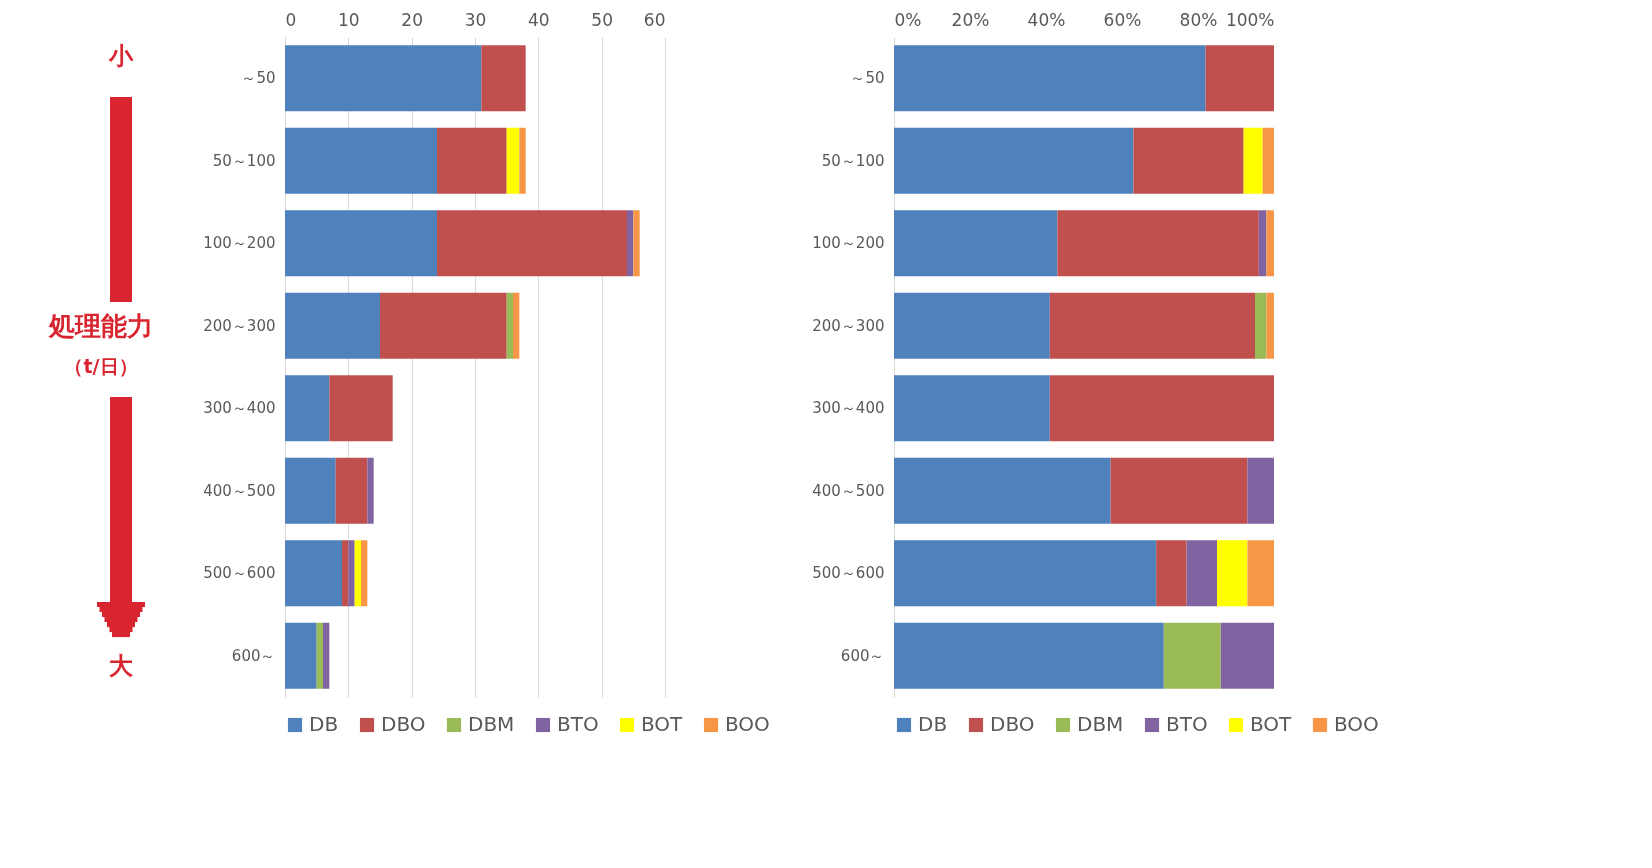  I want to click on text: 小, so click(121, 56).